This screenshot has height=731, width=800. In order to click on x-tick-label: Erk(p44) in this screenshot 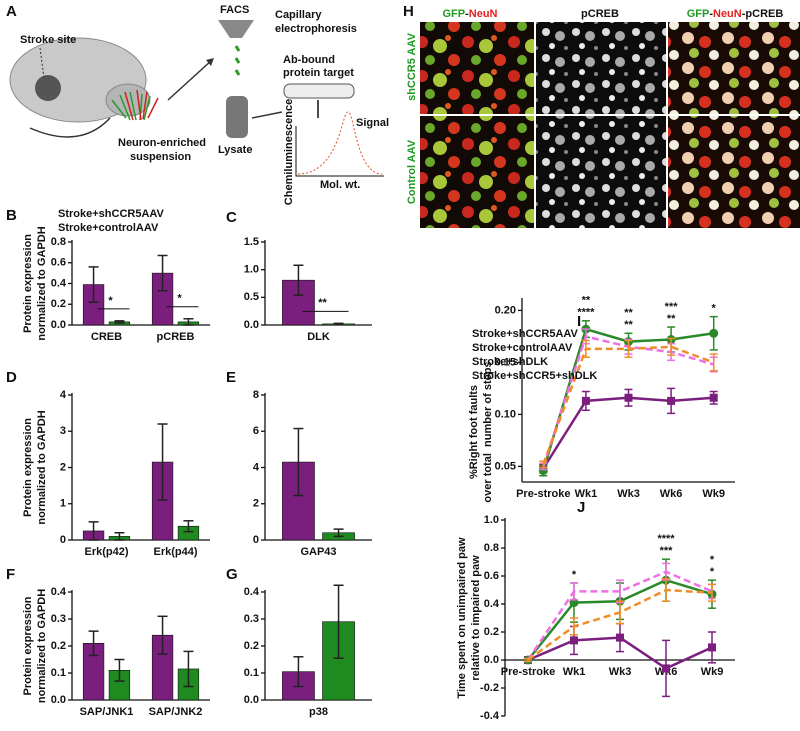, I will do `click(175, 552)`.